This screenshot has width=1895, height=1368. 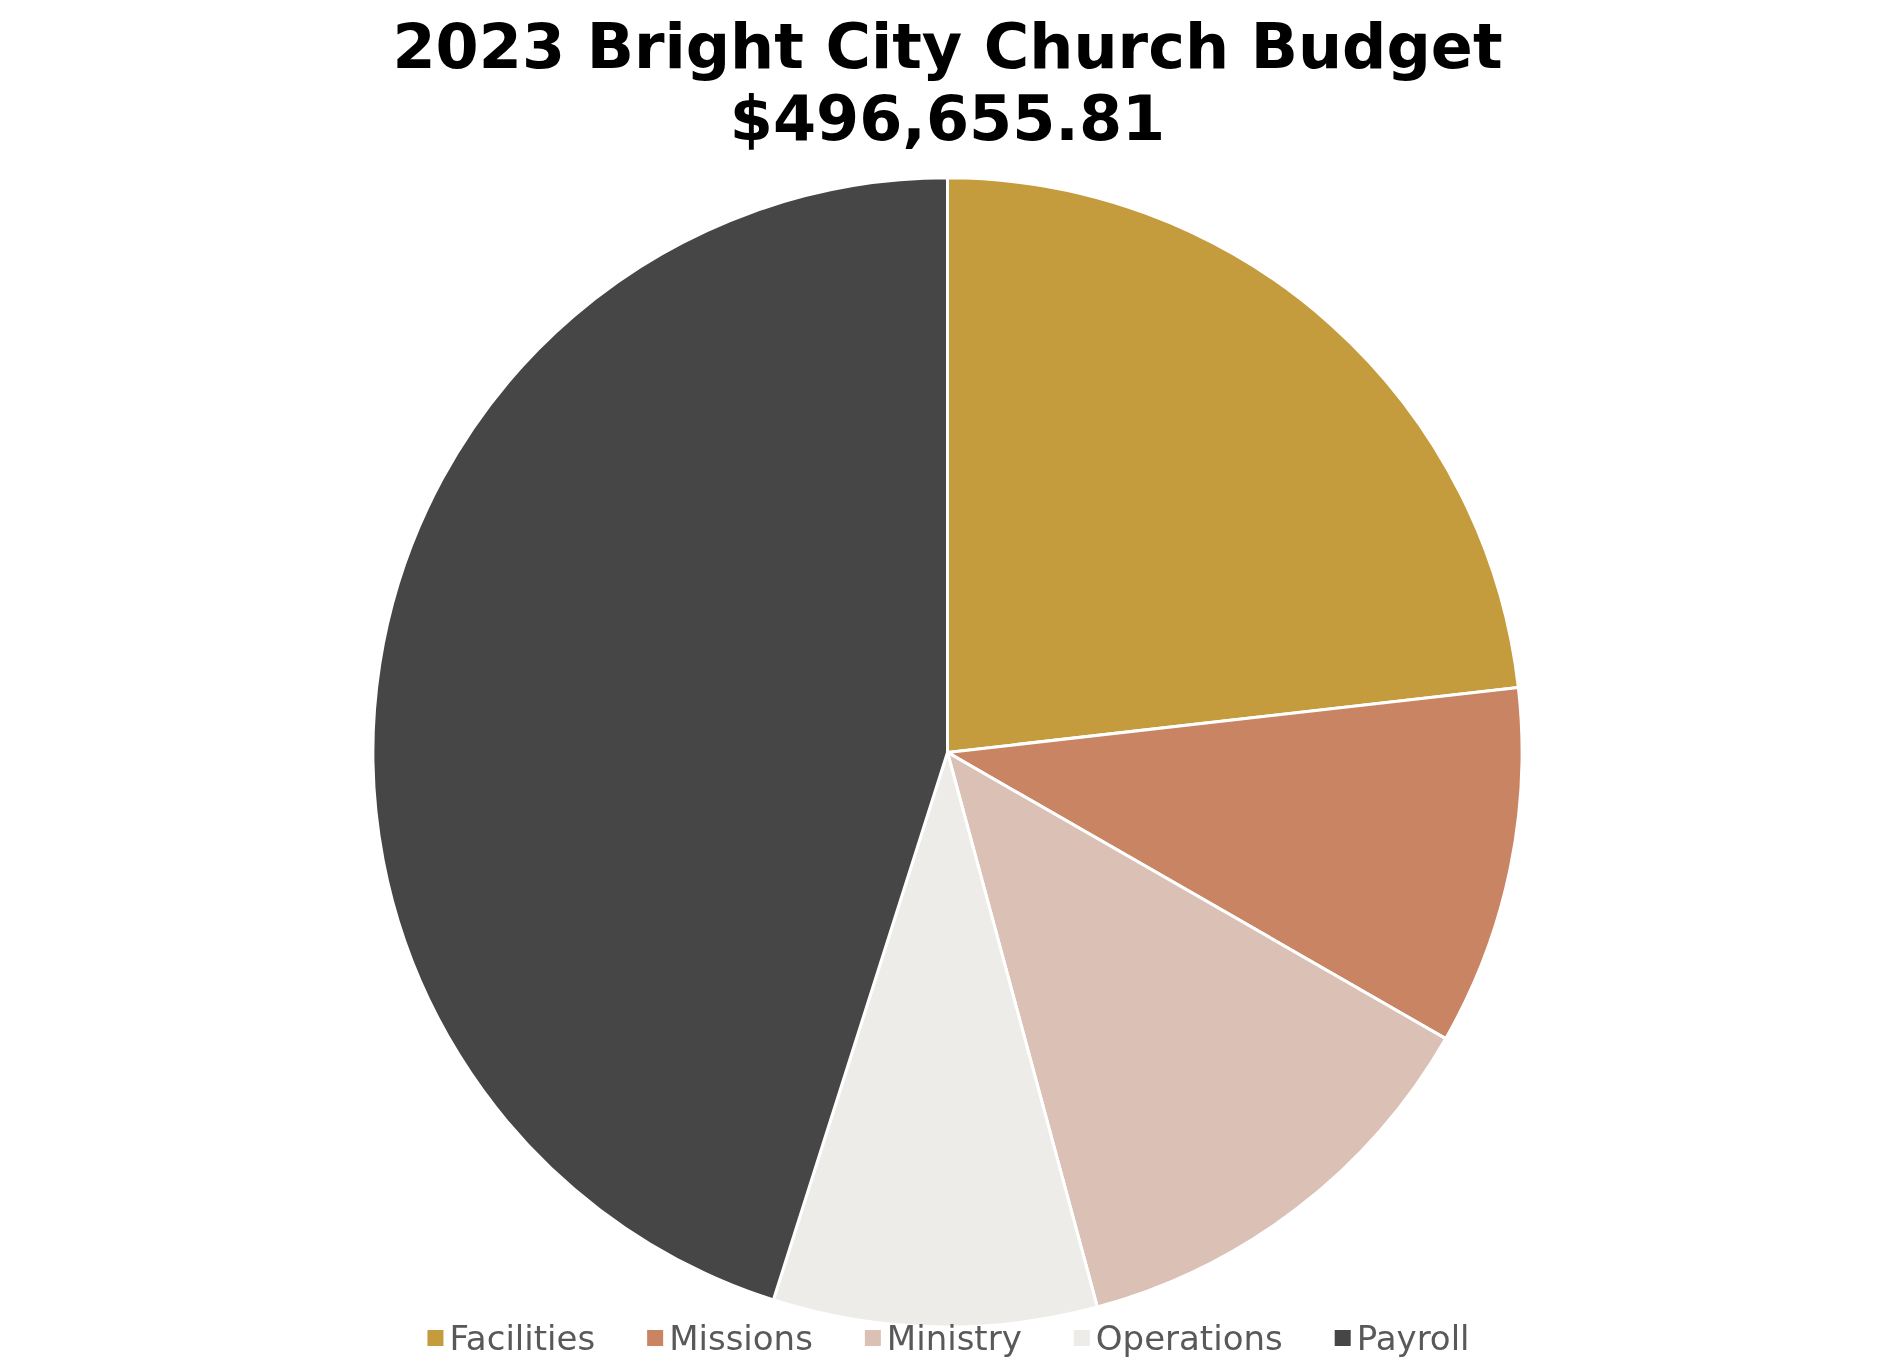 I want to click on legend-label: Ministry, so click(x=954, y=1338).